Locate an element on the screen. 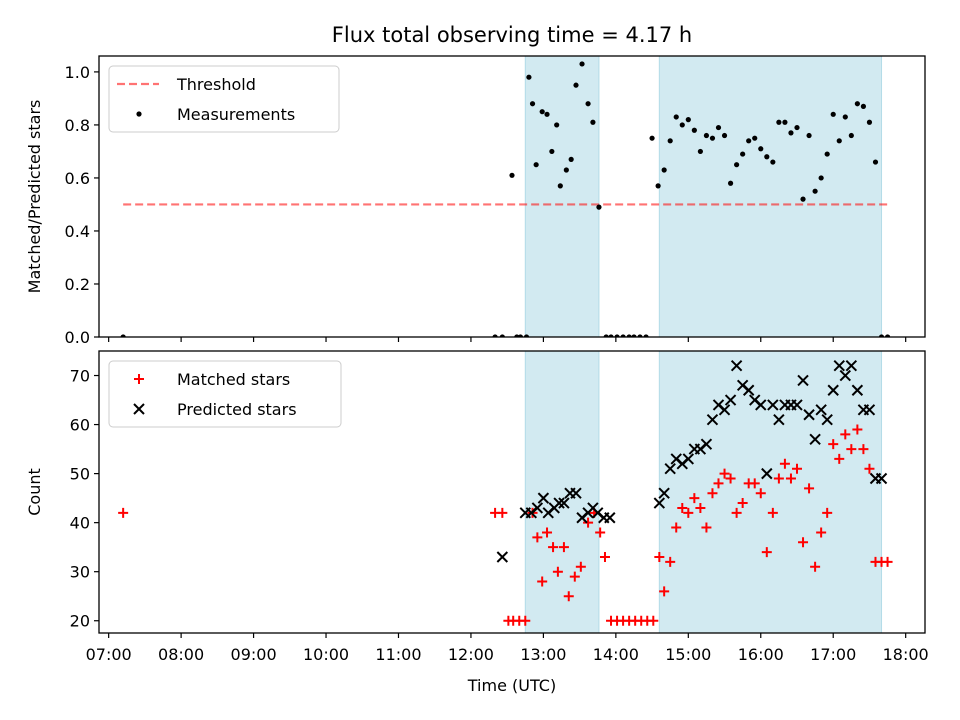 The image size is (960, 720). x-axis-label: Time (UTC) is located at coordinates (511, 685).